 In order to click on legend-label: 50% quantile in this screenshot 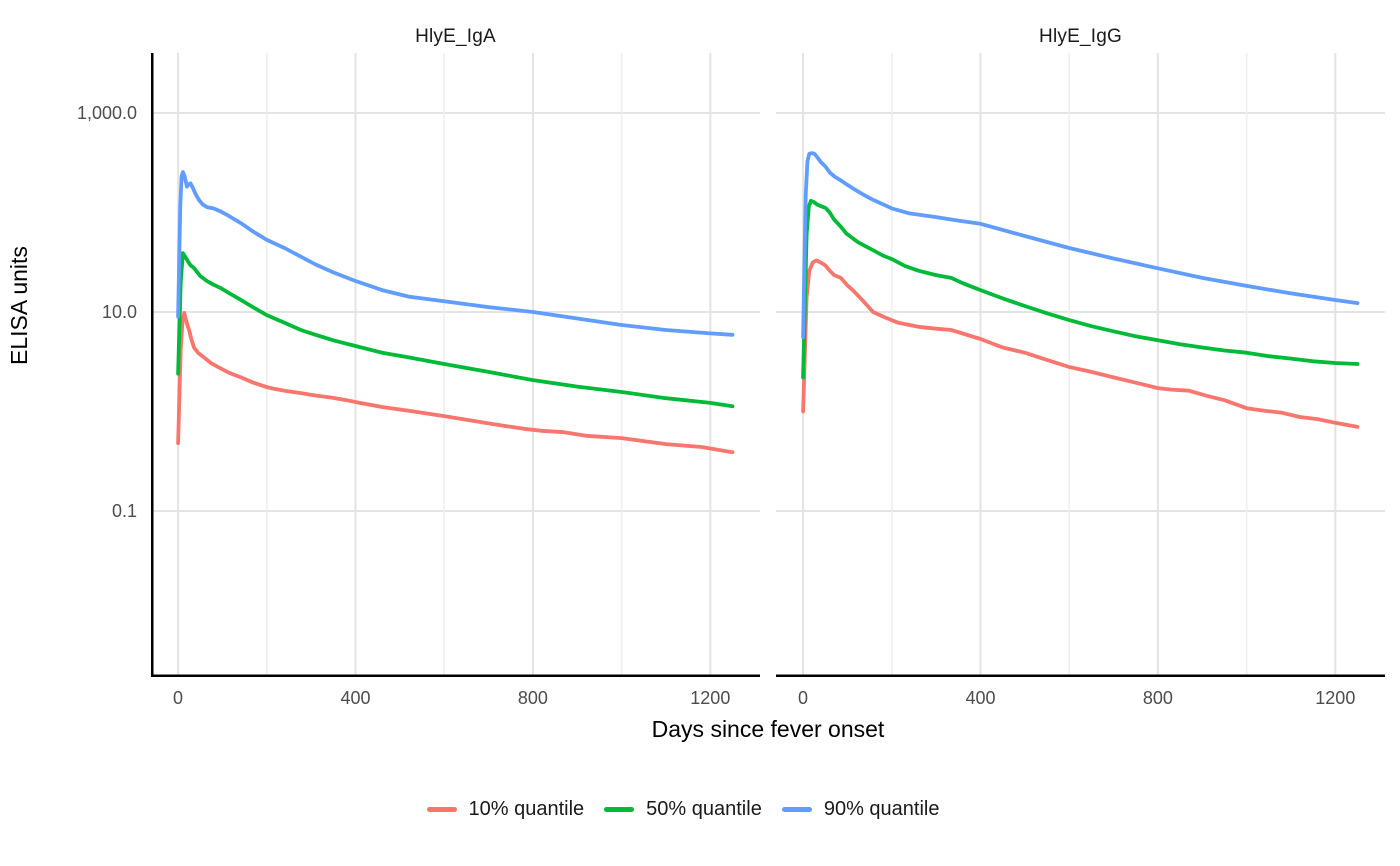, I will do `click(704, 809)`.